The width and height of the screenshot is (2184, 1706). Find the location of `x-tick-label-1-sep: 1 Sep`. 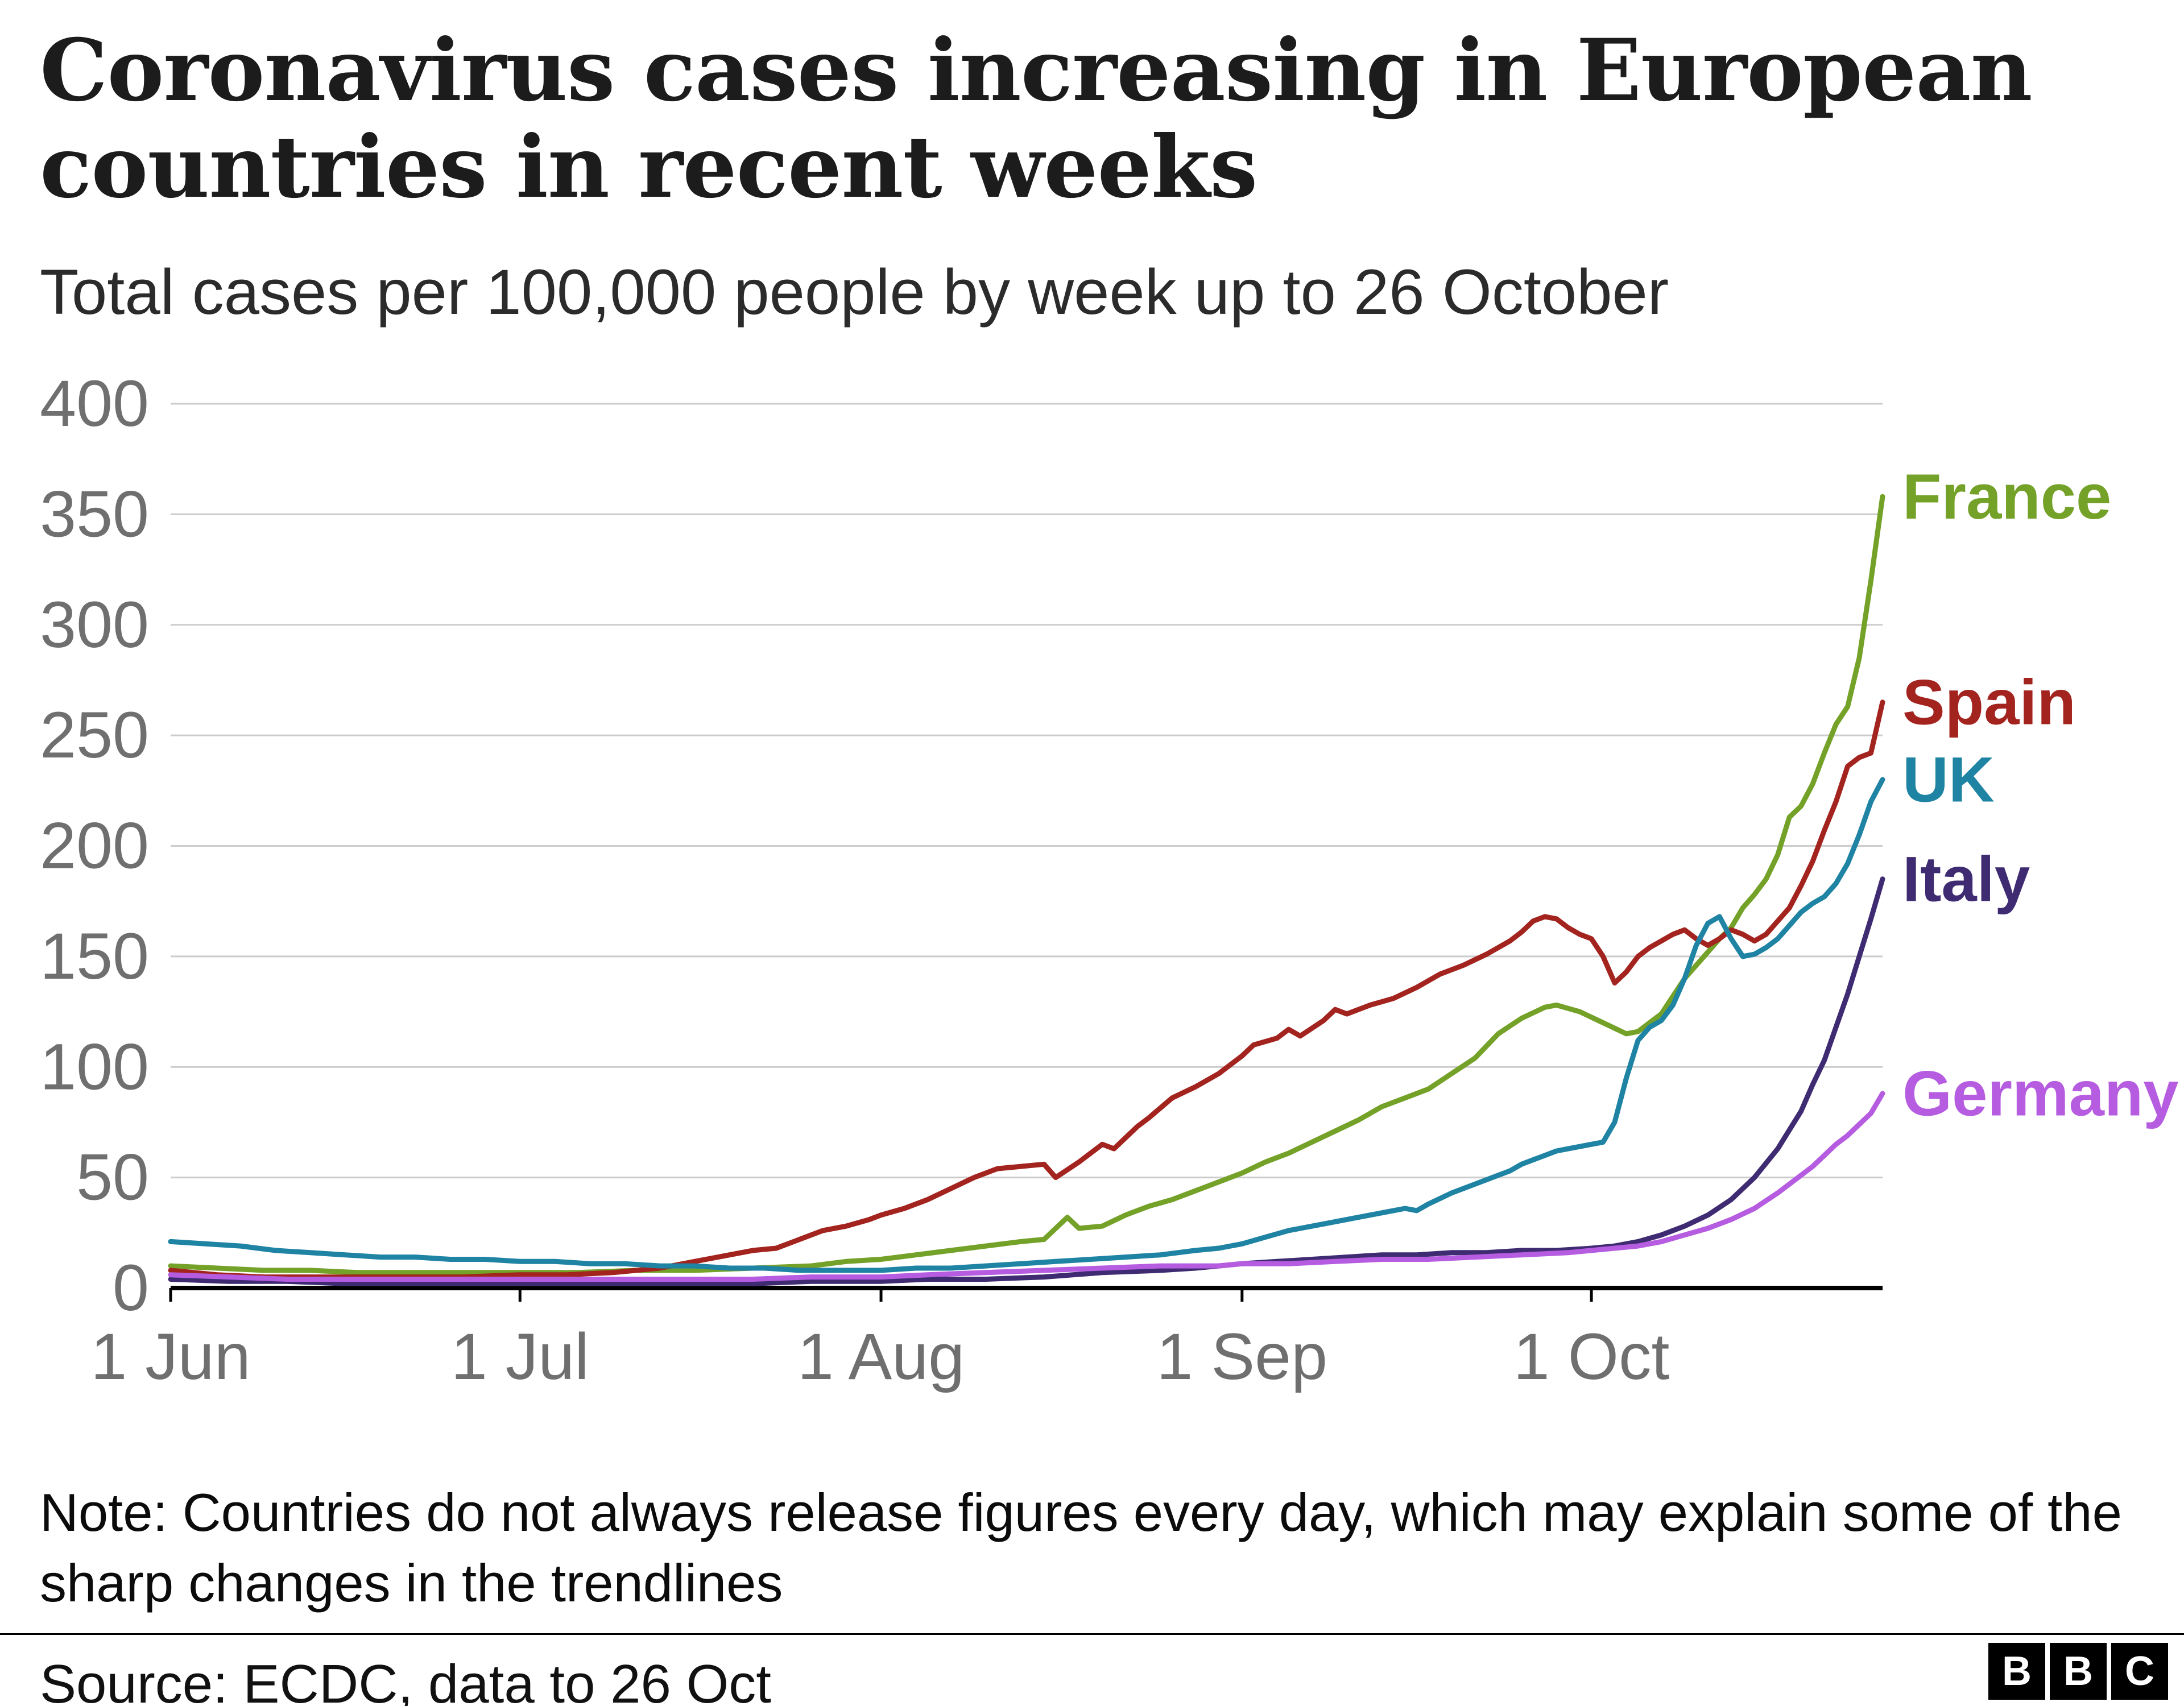

x-tick-label-1-sep: 1 Sep is located at coordinates (1242, 1356).